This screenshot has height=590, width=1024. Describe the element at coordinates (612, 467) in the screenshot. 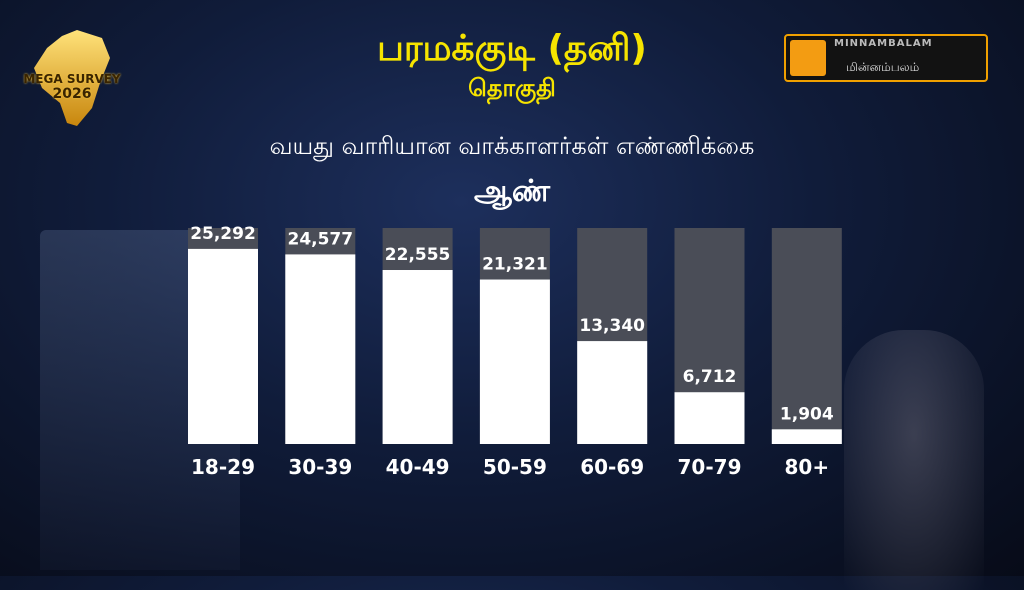

I see `category-label: 60-69` at that location.